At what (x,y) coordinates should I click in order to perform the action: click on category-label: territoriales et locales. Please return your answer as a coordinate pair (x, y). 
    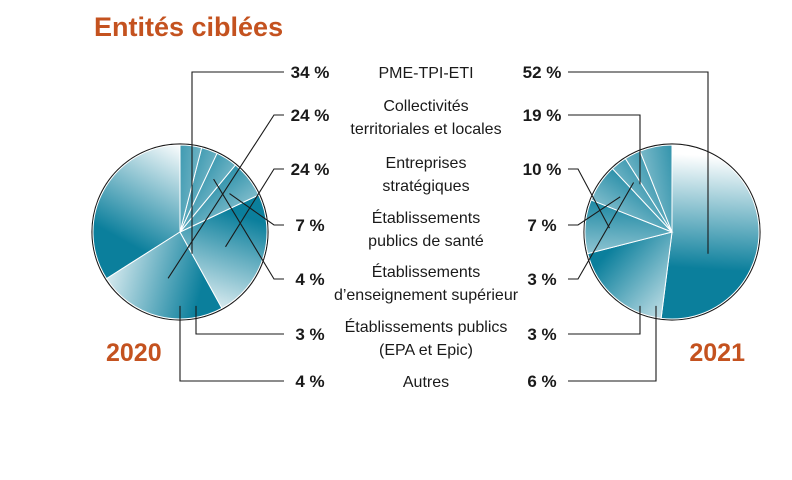
    Looking at the image, I should click on (425, 129).